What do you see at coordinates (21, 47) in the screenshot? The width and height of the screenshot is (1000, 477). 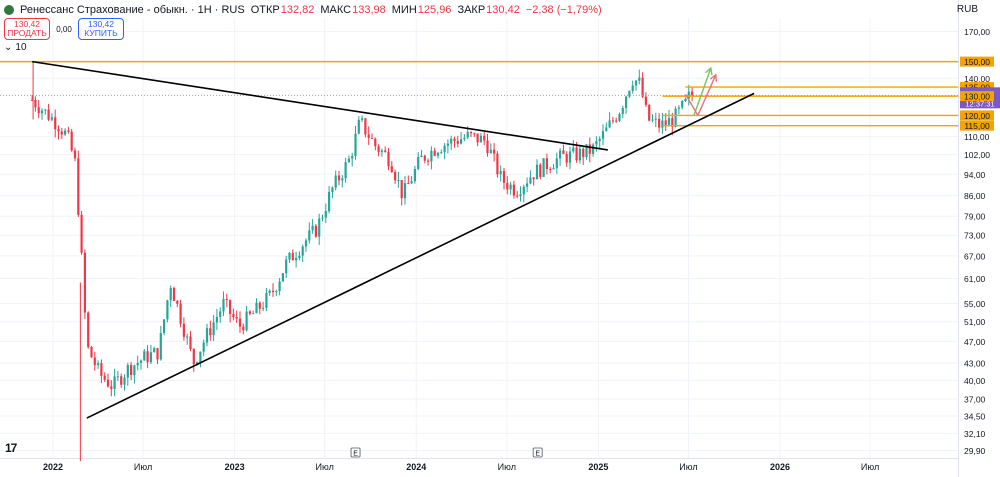 I see `indicator-value: 10` at bounding box center [21, 47].